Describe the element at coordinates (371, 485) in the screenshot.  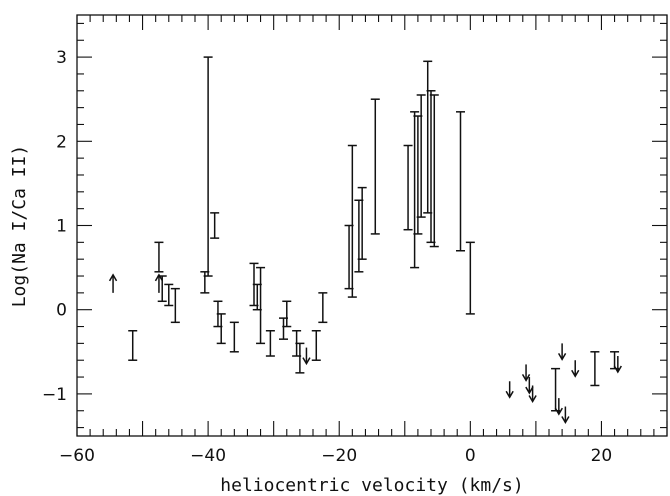
I see `x-axis-title: heliocentric velocity (km/s)` at that location.